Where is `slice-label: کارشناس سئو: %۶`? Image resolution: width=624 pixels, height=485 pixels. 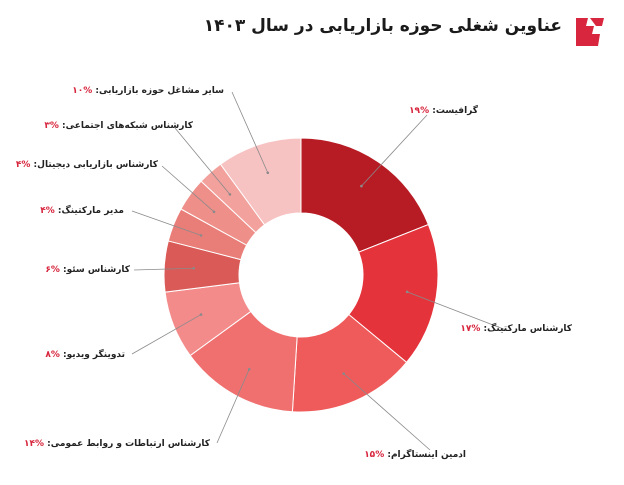 slice-label: کارشناس سئو: %۶ is located at coordinates (87, 270).